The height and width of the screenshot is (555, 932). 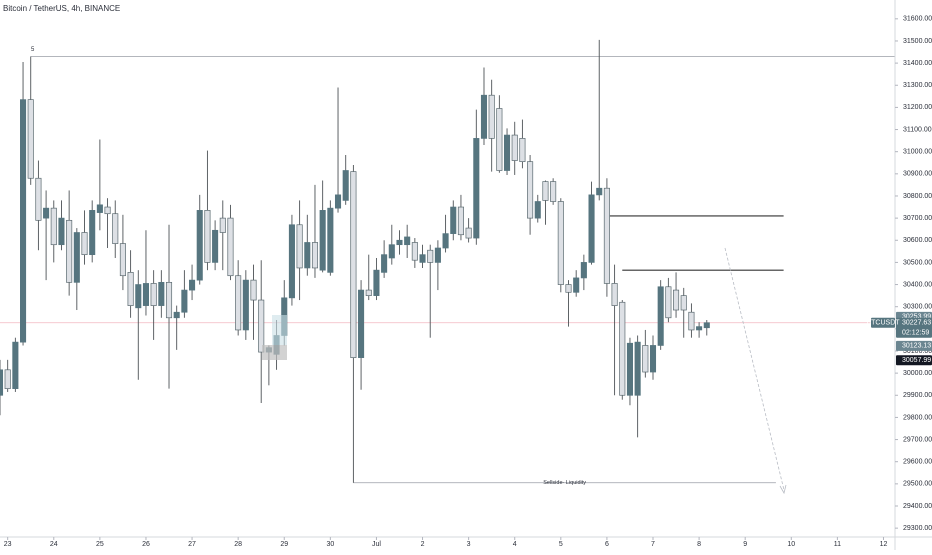 What do you see at coordinates (917, 373) in the screenshot?
I see `y-tick-label: 30000.00` at bounding box center [917, 373].